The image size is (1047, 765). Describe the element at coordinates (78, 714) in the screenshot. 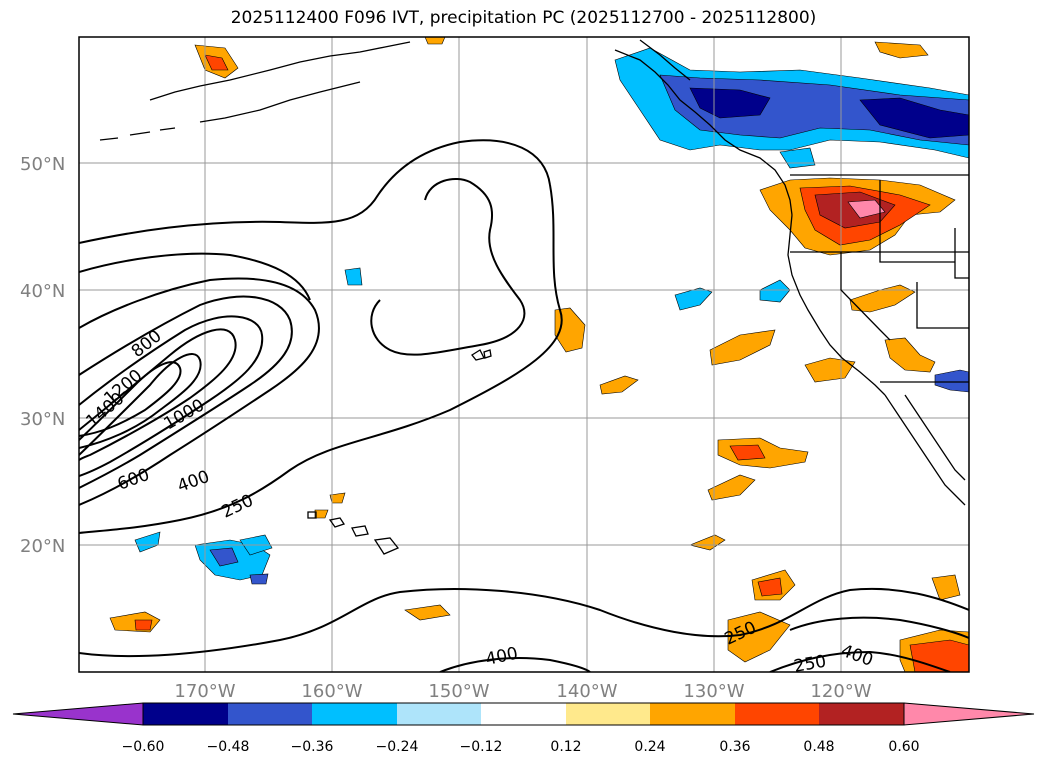

I see `colorbar-extend-low` at that location.